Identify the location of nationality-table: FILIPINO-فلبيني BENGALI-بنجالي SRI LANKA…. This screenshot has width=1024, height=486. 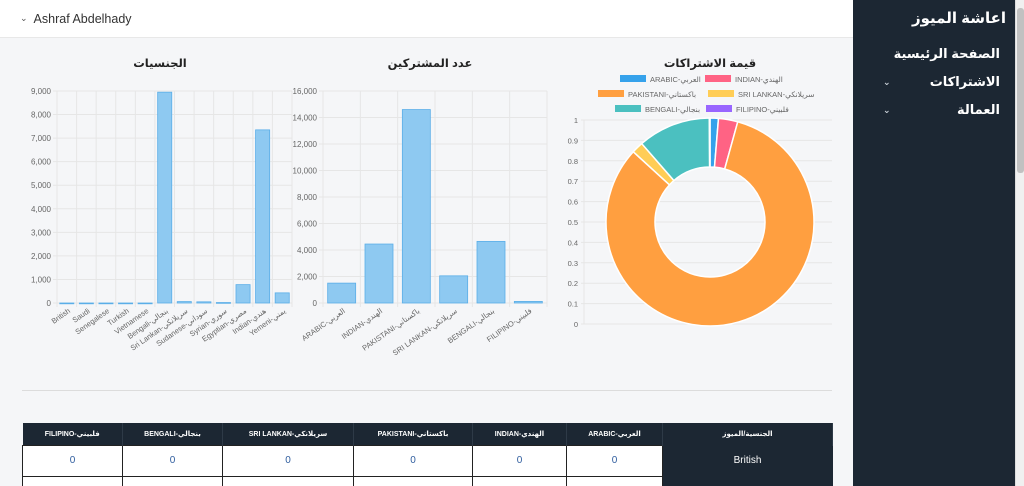
(427, 454).